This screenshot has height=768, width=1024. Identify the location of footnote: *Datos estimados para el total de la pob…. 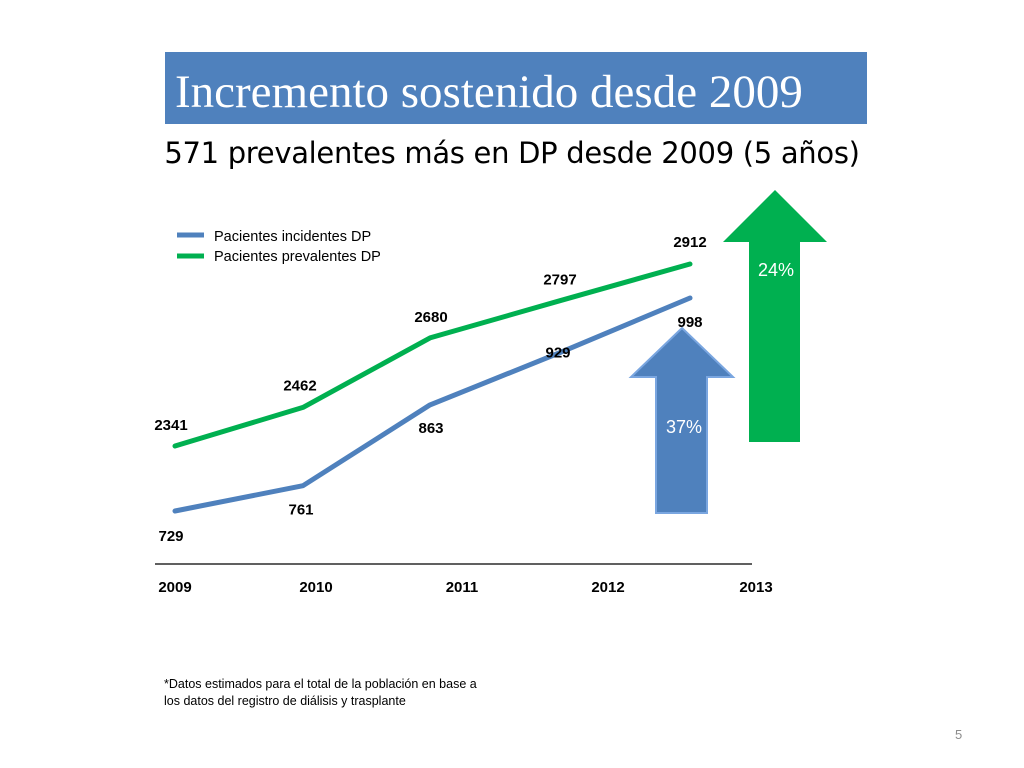
(320, 693).